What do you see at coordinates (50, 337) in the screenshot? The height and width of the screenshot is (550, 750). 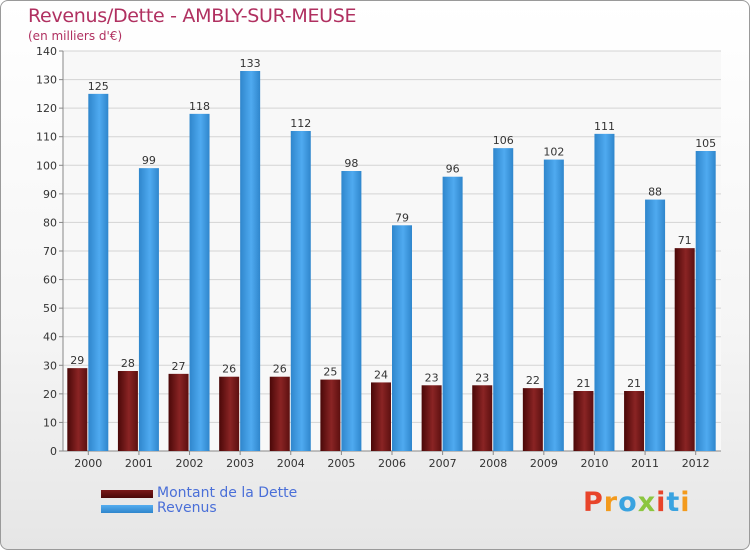 I see `y-tick-label: 40` at bounding box center [50, 337].